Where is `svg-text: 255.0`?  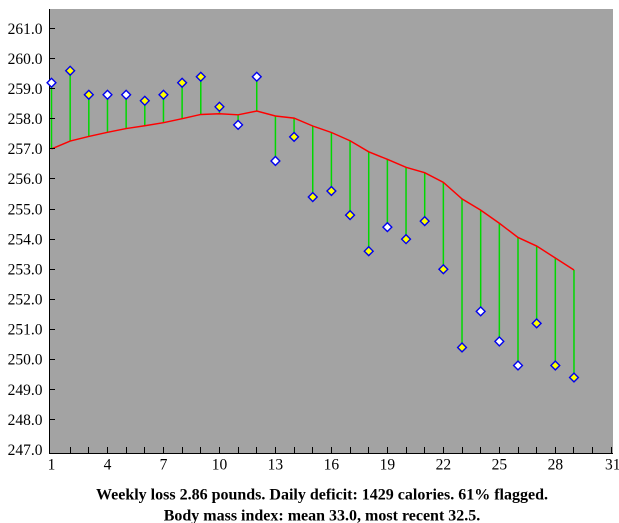
svg-text: 255.0 is located at coordinates (25, 209).